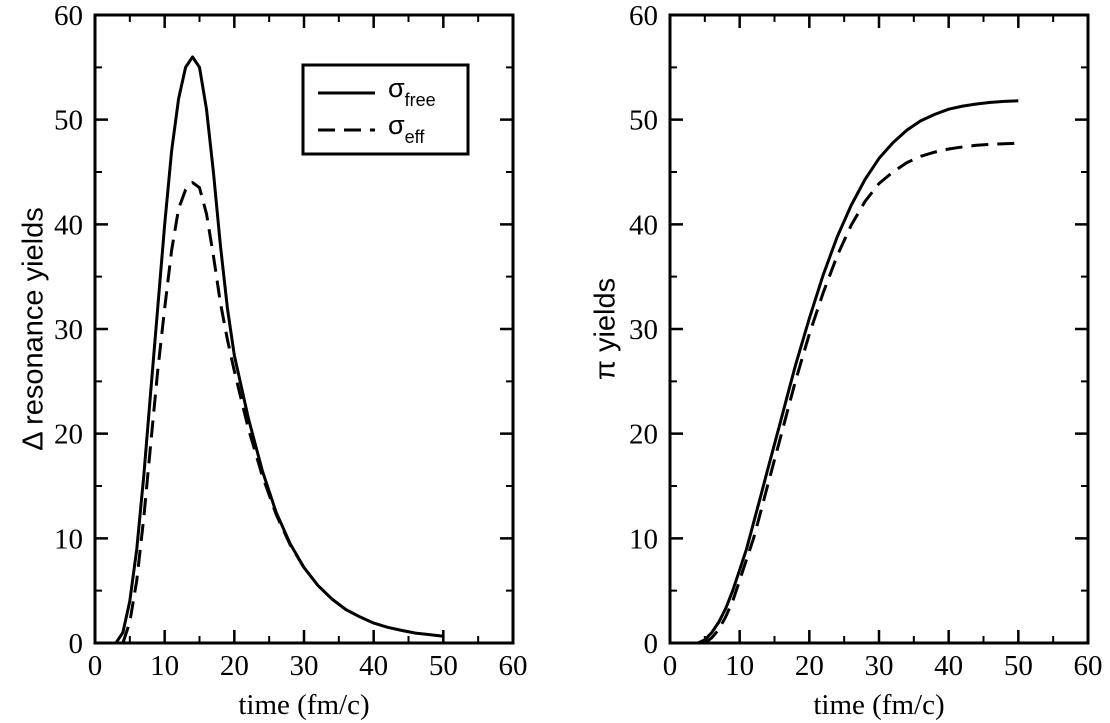 The width and height of the screenshot is (1110, 723). Describe the element at coordinates (412, 91) in the screenshot. I see `legend-label: σfree` at that location.